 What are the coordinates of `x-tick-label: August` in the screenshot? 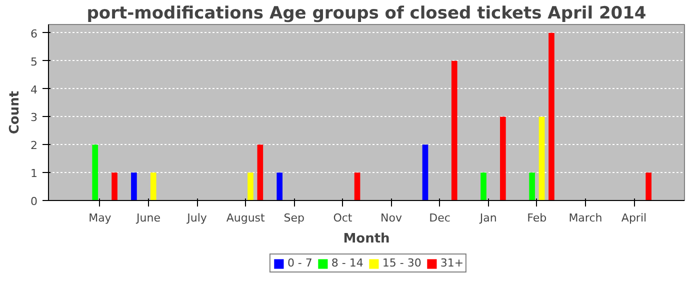 It's located at (246, 218).